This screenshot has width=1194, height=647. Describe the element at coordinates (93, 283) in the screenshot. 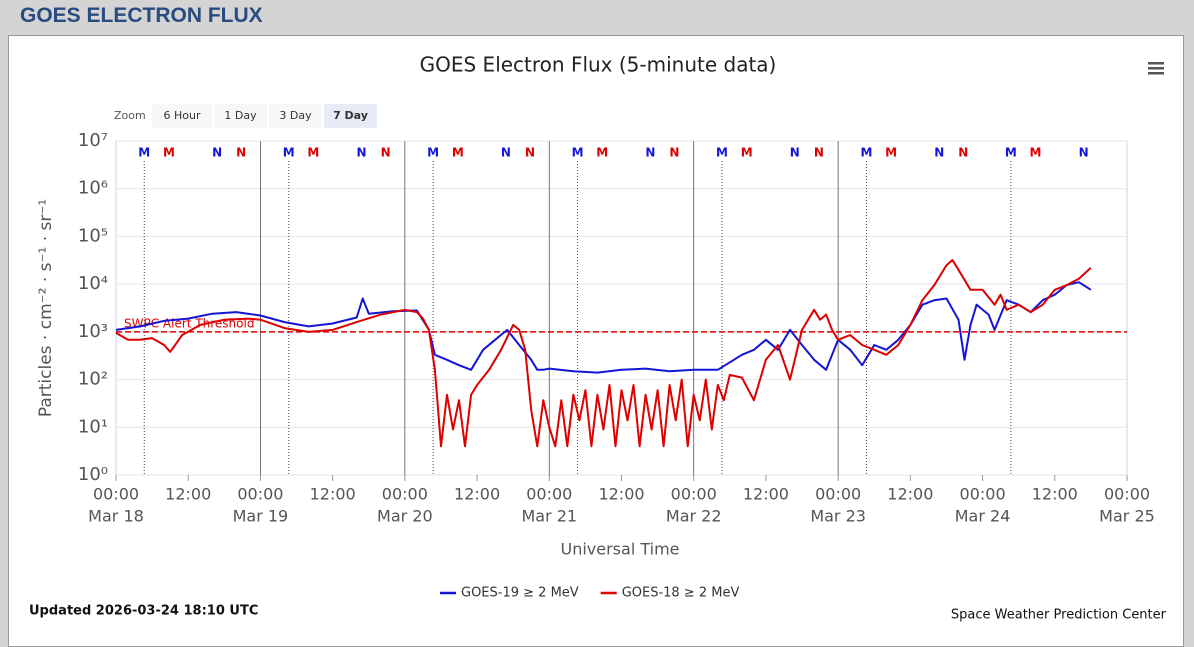

I see `y-tick-label: 10⁴` at that location.